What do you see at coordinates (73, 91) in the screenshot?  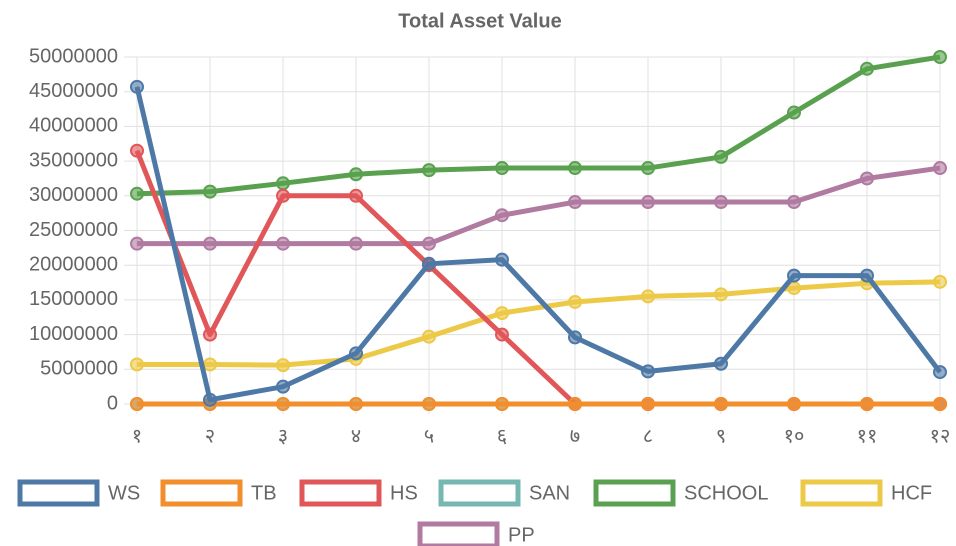 I see `y-tick-label: 45000000` at bounding box center [73, 91].